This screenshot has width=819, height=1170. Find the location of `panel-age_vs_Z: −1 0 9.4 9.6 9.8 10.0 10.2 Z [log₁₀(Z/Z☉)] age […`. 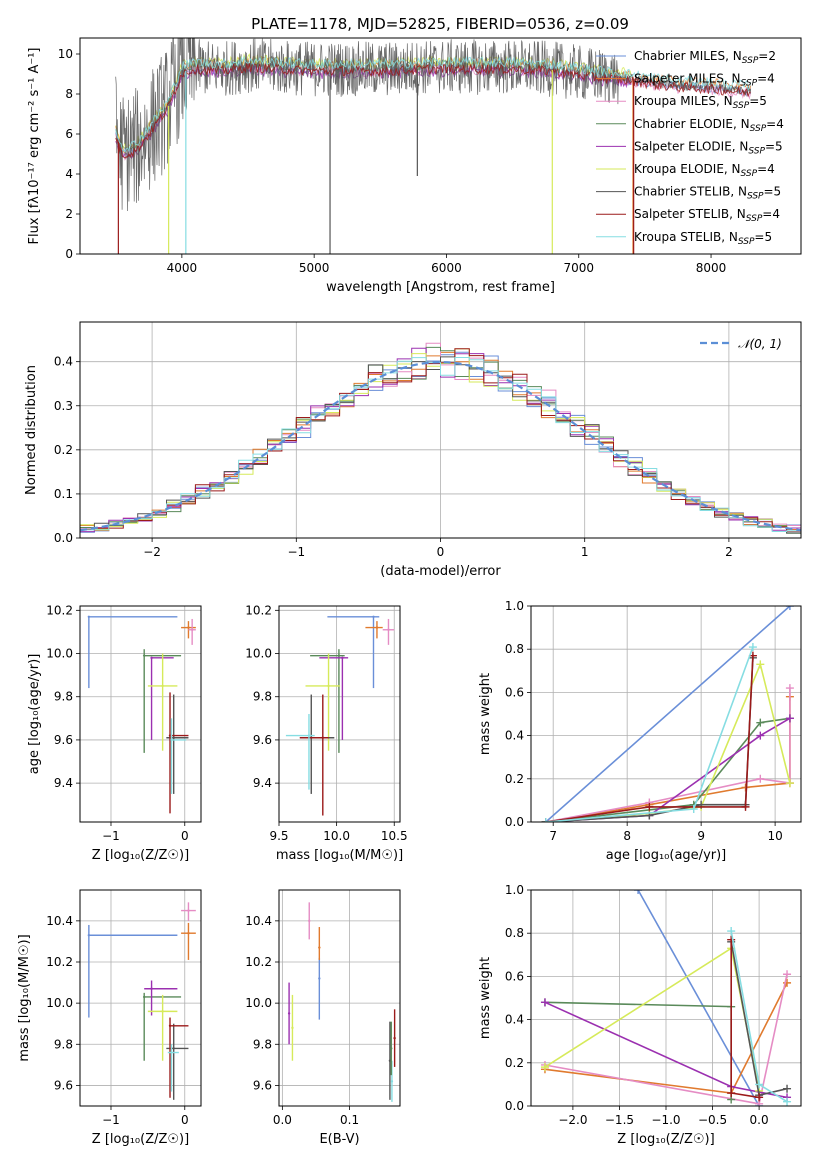

panel-age_vs_Z: −1 0 9.4 9.6 9.8 10.0 10.2 Z [log₁₀(Z/Z☉)] age [… is located at coordinates (114, 733).